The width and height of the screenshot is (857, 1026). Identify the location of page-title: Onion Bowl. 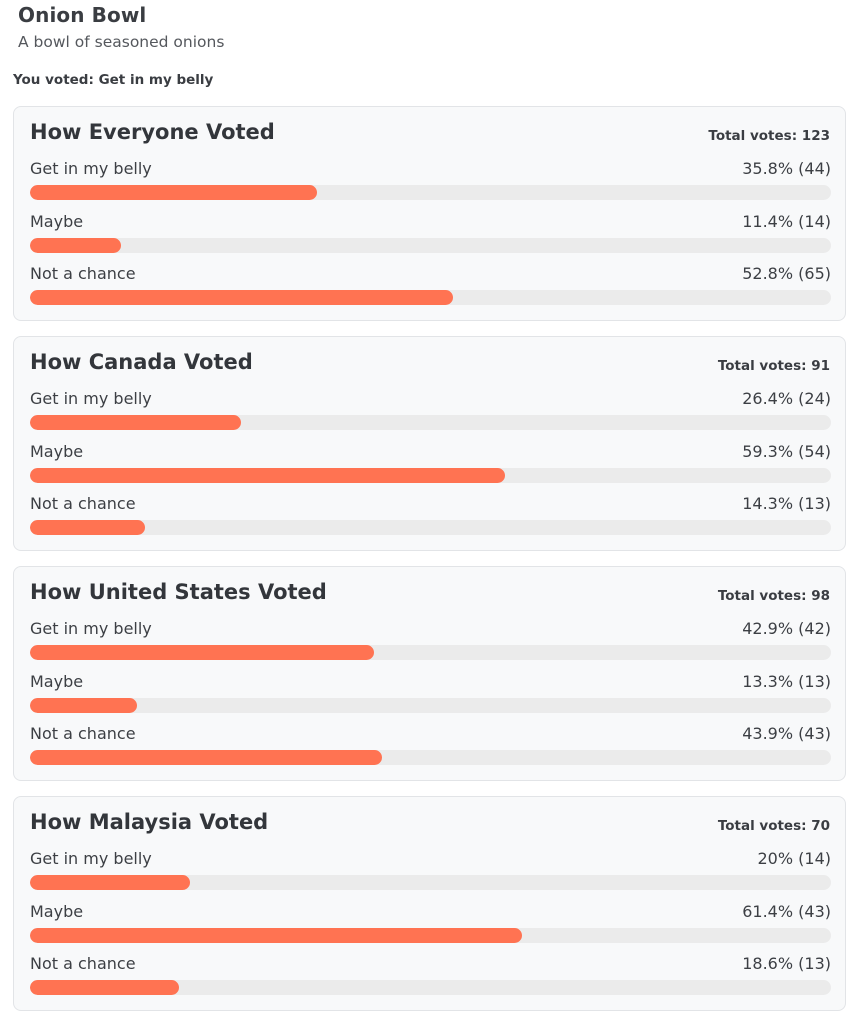
(82, 15).